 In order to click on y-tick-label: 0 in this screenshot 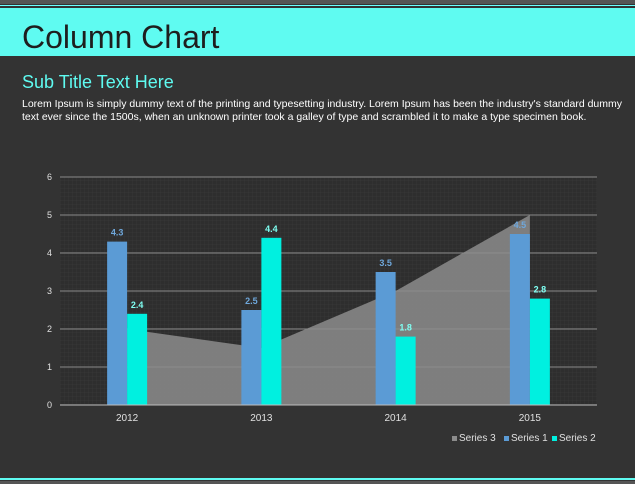, I will do `click(49, 405)`.